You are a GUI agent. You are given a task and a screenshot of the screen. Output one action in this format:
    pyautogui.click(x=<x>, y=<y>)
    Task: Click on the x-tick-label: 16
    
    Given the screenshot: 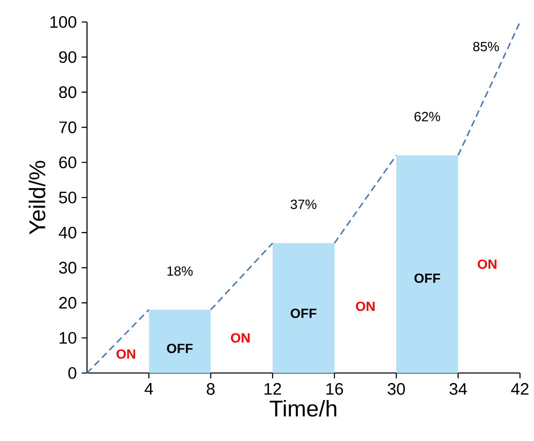 What is the action you would take?
    pyautogui.click(x=334, y=389)
    